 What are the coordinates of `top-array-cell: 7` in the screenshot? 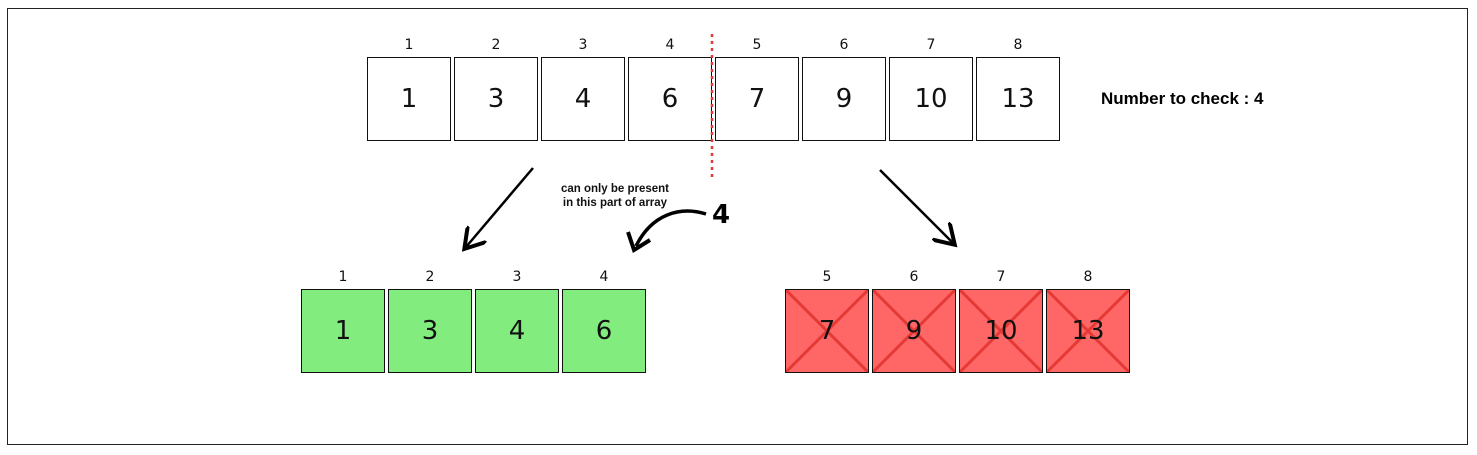 It's located at (757, 99).